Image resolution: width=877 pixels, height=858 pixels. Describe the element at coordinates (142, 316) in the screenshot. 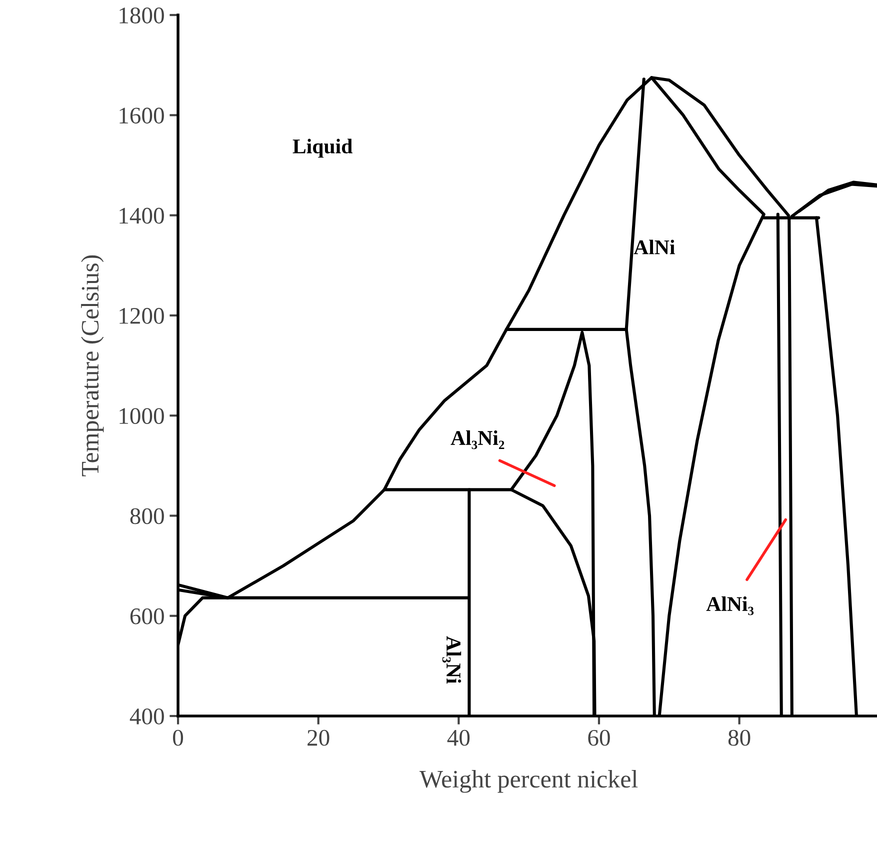

I see `y-tick-label: 1200` at that location.